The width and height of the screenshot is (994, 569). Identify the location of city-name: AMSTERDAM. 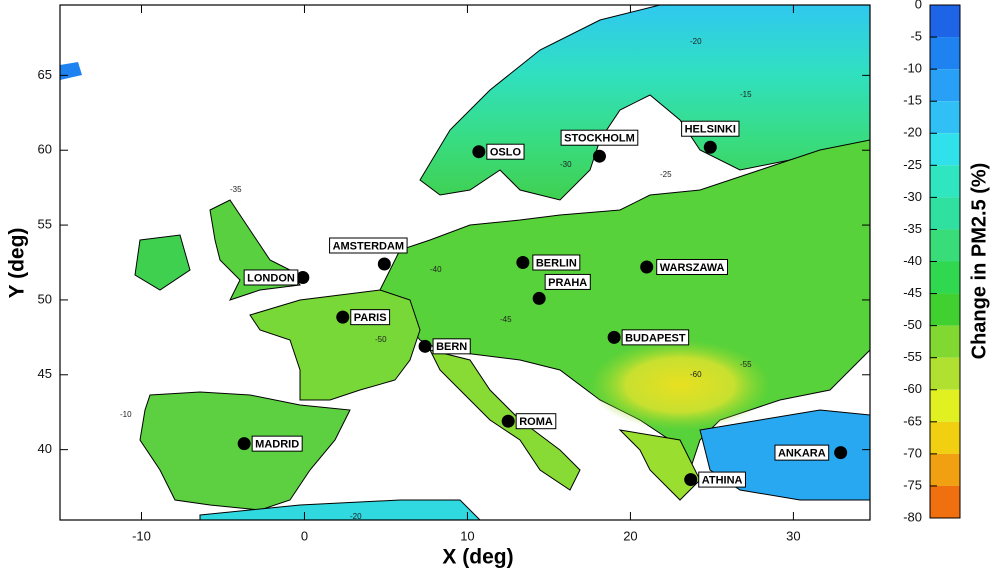
(369, 246).